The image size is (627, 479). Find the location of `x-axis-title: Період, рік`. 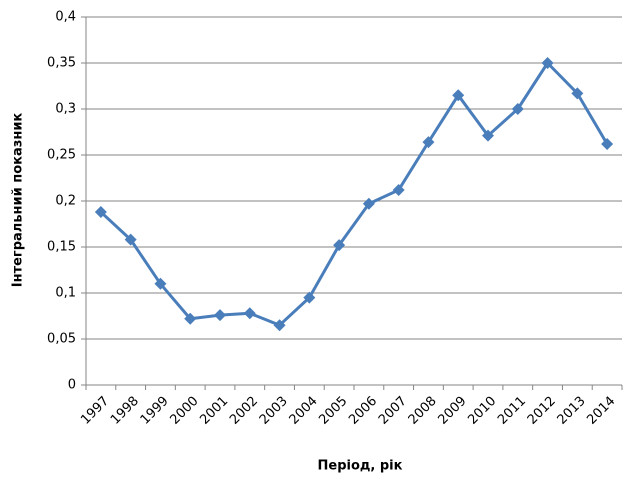

x-axis-title: Період, рік is located at coordinates (360, 466).